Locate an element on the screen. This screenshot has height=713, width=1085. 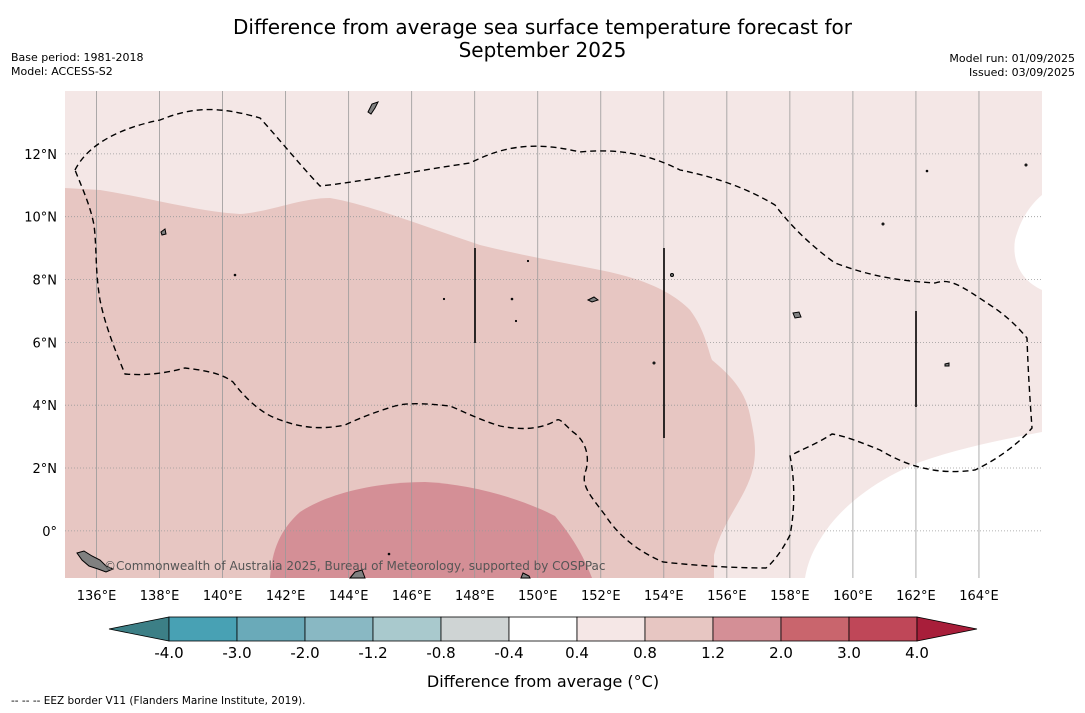
island-manus is located at coordinates (357, 574).